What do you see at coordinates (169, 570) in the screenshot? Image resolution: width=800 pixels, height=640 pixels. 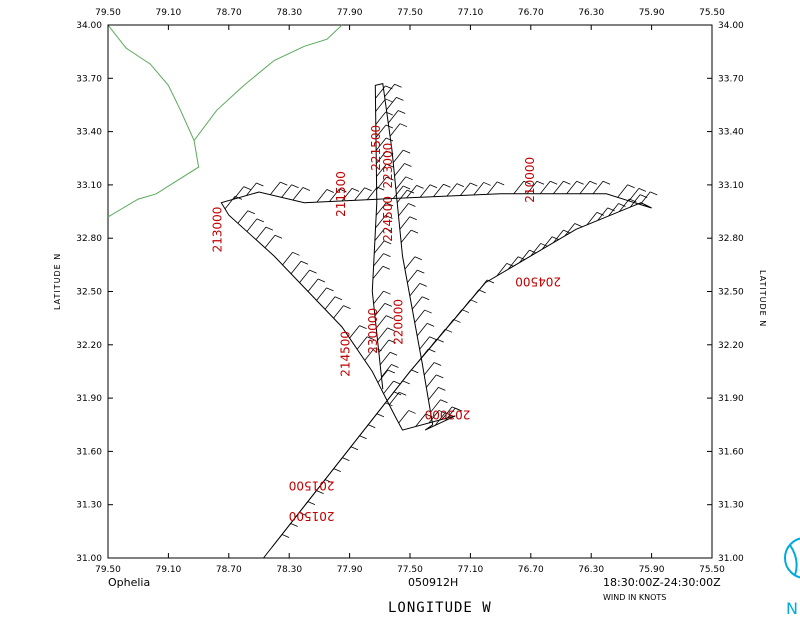 I see `lon-tick-label-bottom: 79.10` at bounding box center [169, 570].